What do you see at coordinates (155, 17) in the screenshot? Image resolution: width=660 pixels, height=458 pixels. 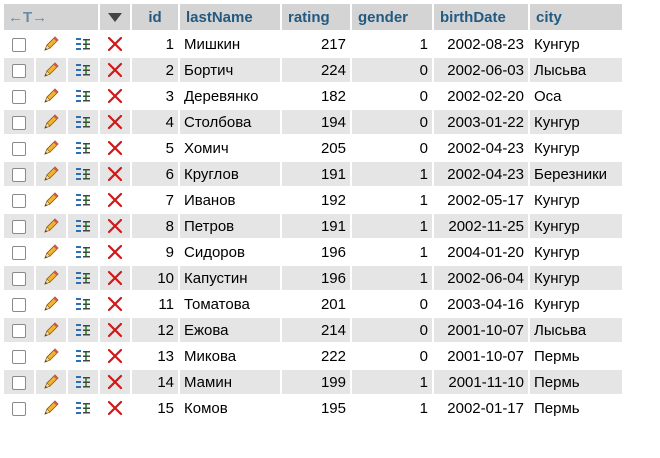 I see `column-header-id: id` at bounding box center [155, 17].